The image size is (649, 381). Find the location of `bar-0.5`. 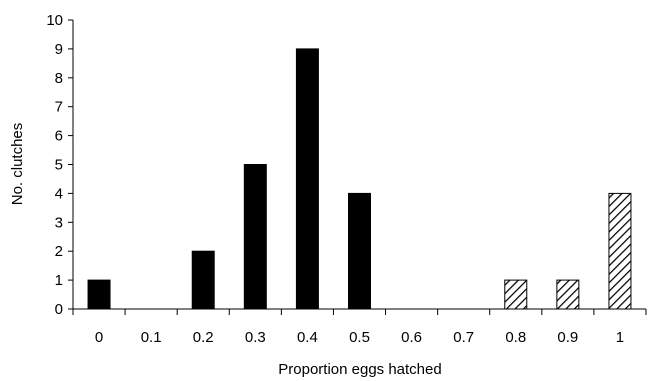

bar-0.5 is located at coordinates (359, 251).